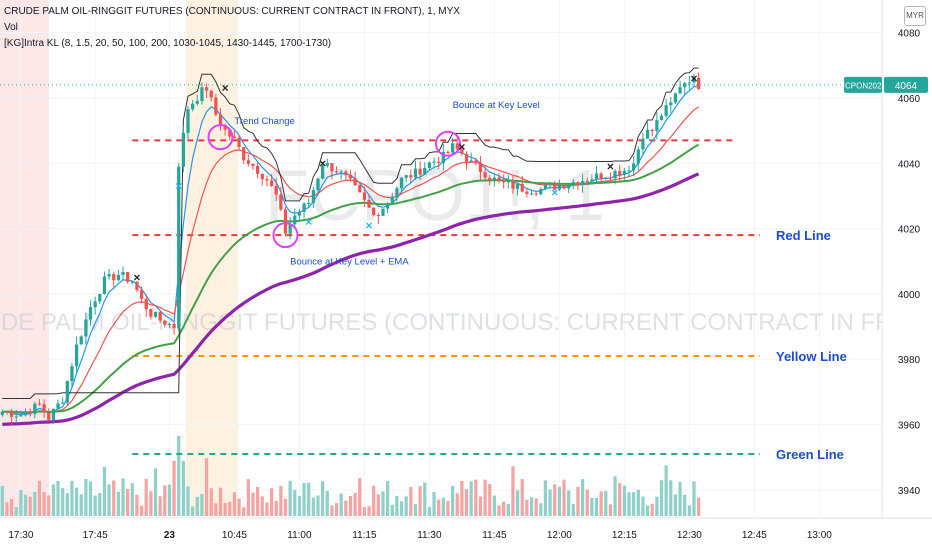 This screenshot has width=932, height=555. I want to click on time-axis-bg, so click(466, 534).